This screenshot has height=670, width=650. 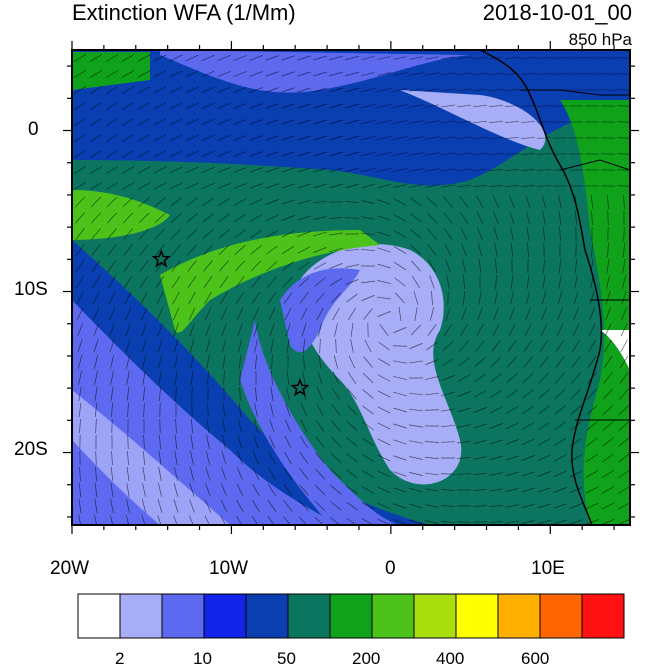 I want to click on lon-label-10w: 10W, so click(x=228, y=569).